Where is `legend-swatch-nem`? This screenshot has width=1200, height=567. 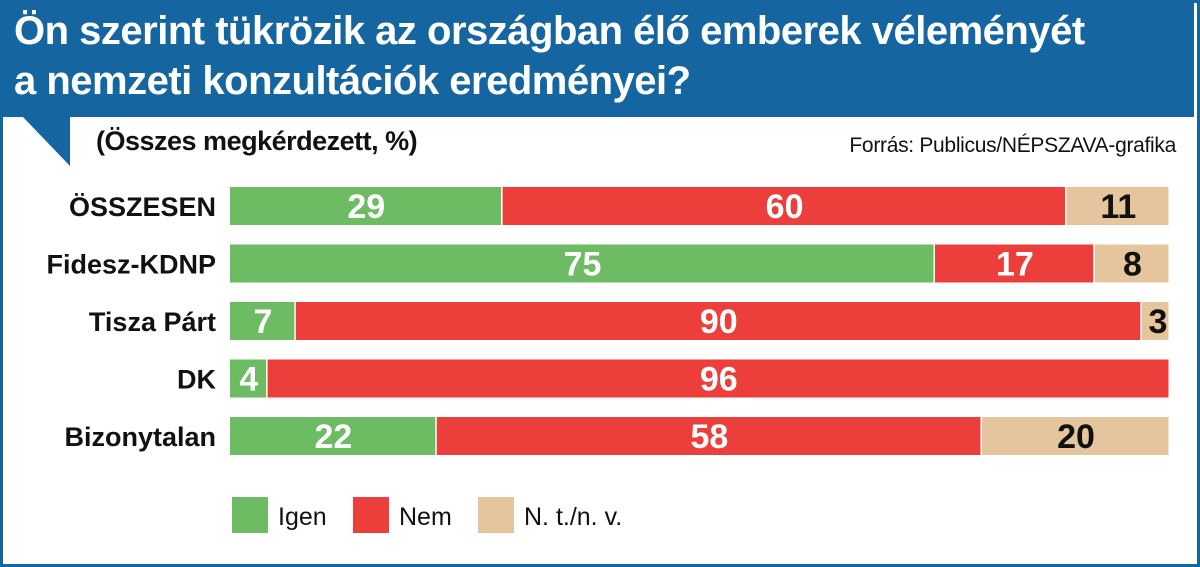 legend-swatch-nem is located at coordinates (371, 515).